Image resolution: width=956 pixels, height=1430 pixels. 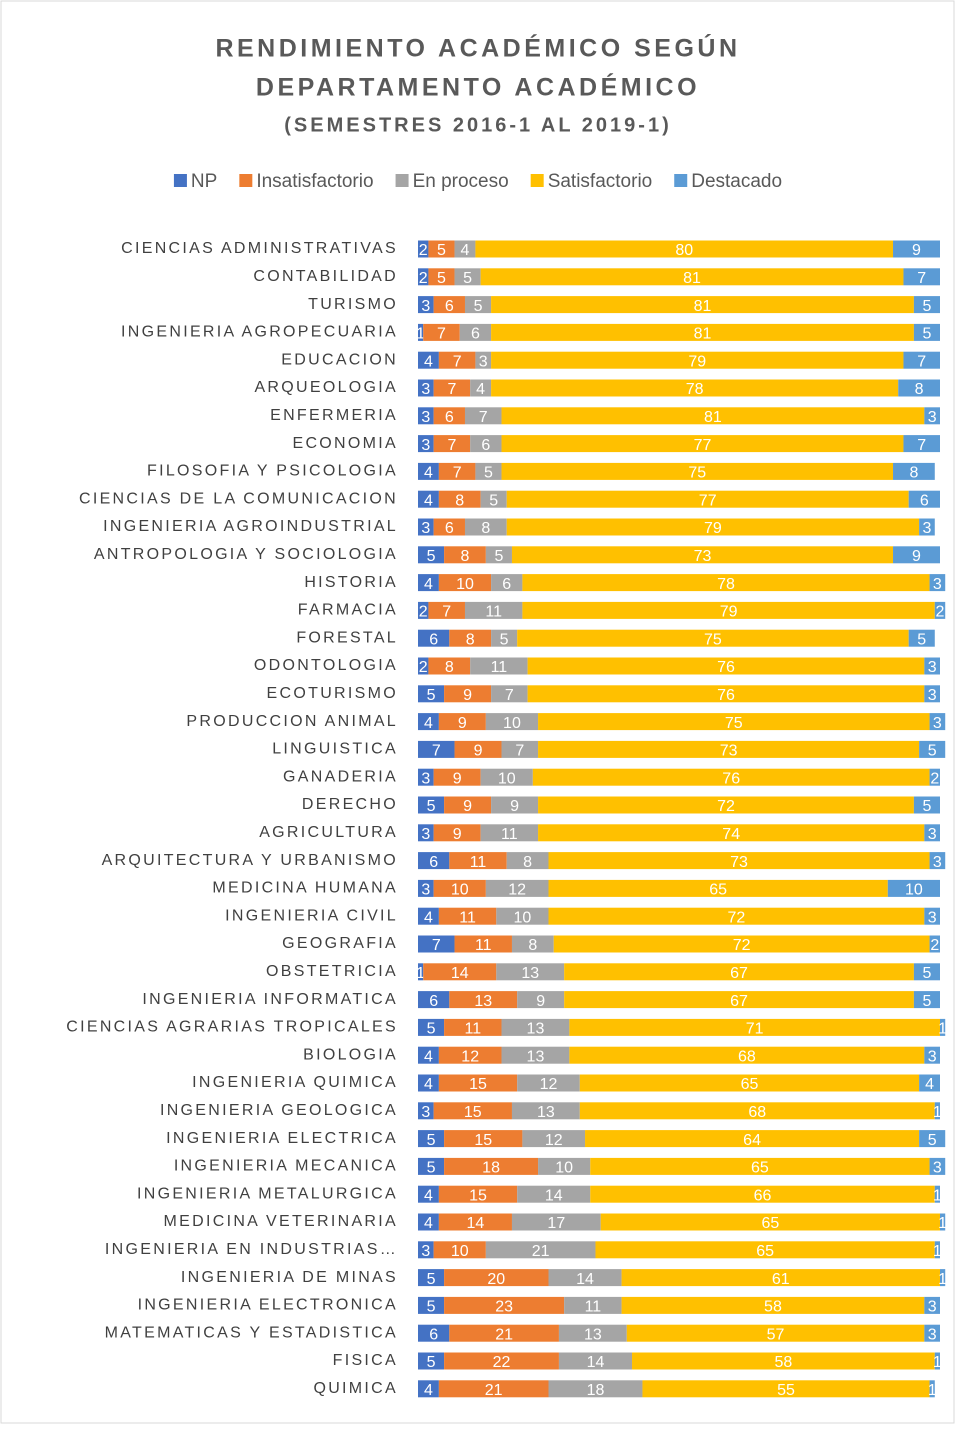 I want to click on category-label: ARQUITECTURA Y URBANISMO, so click(x=250, y=860).